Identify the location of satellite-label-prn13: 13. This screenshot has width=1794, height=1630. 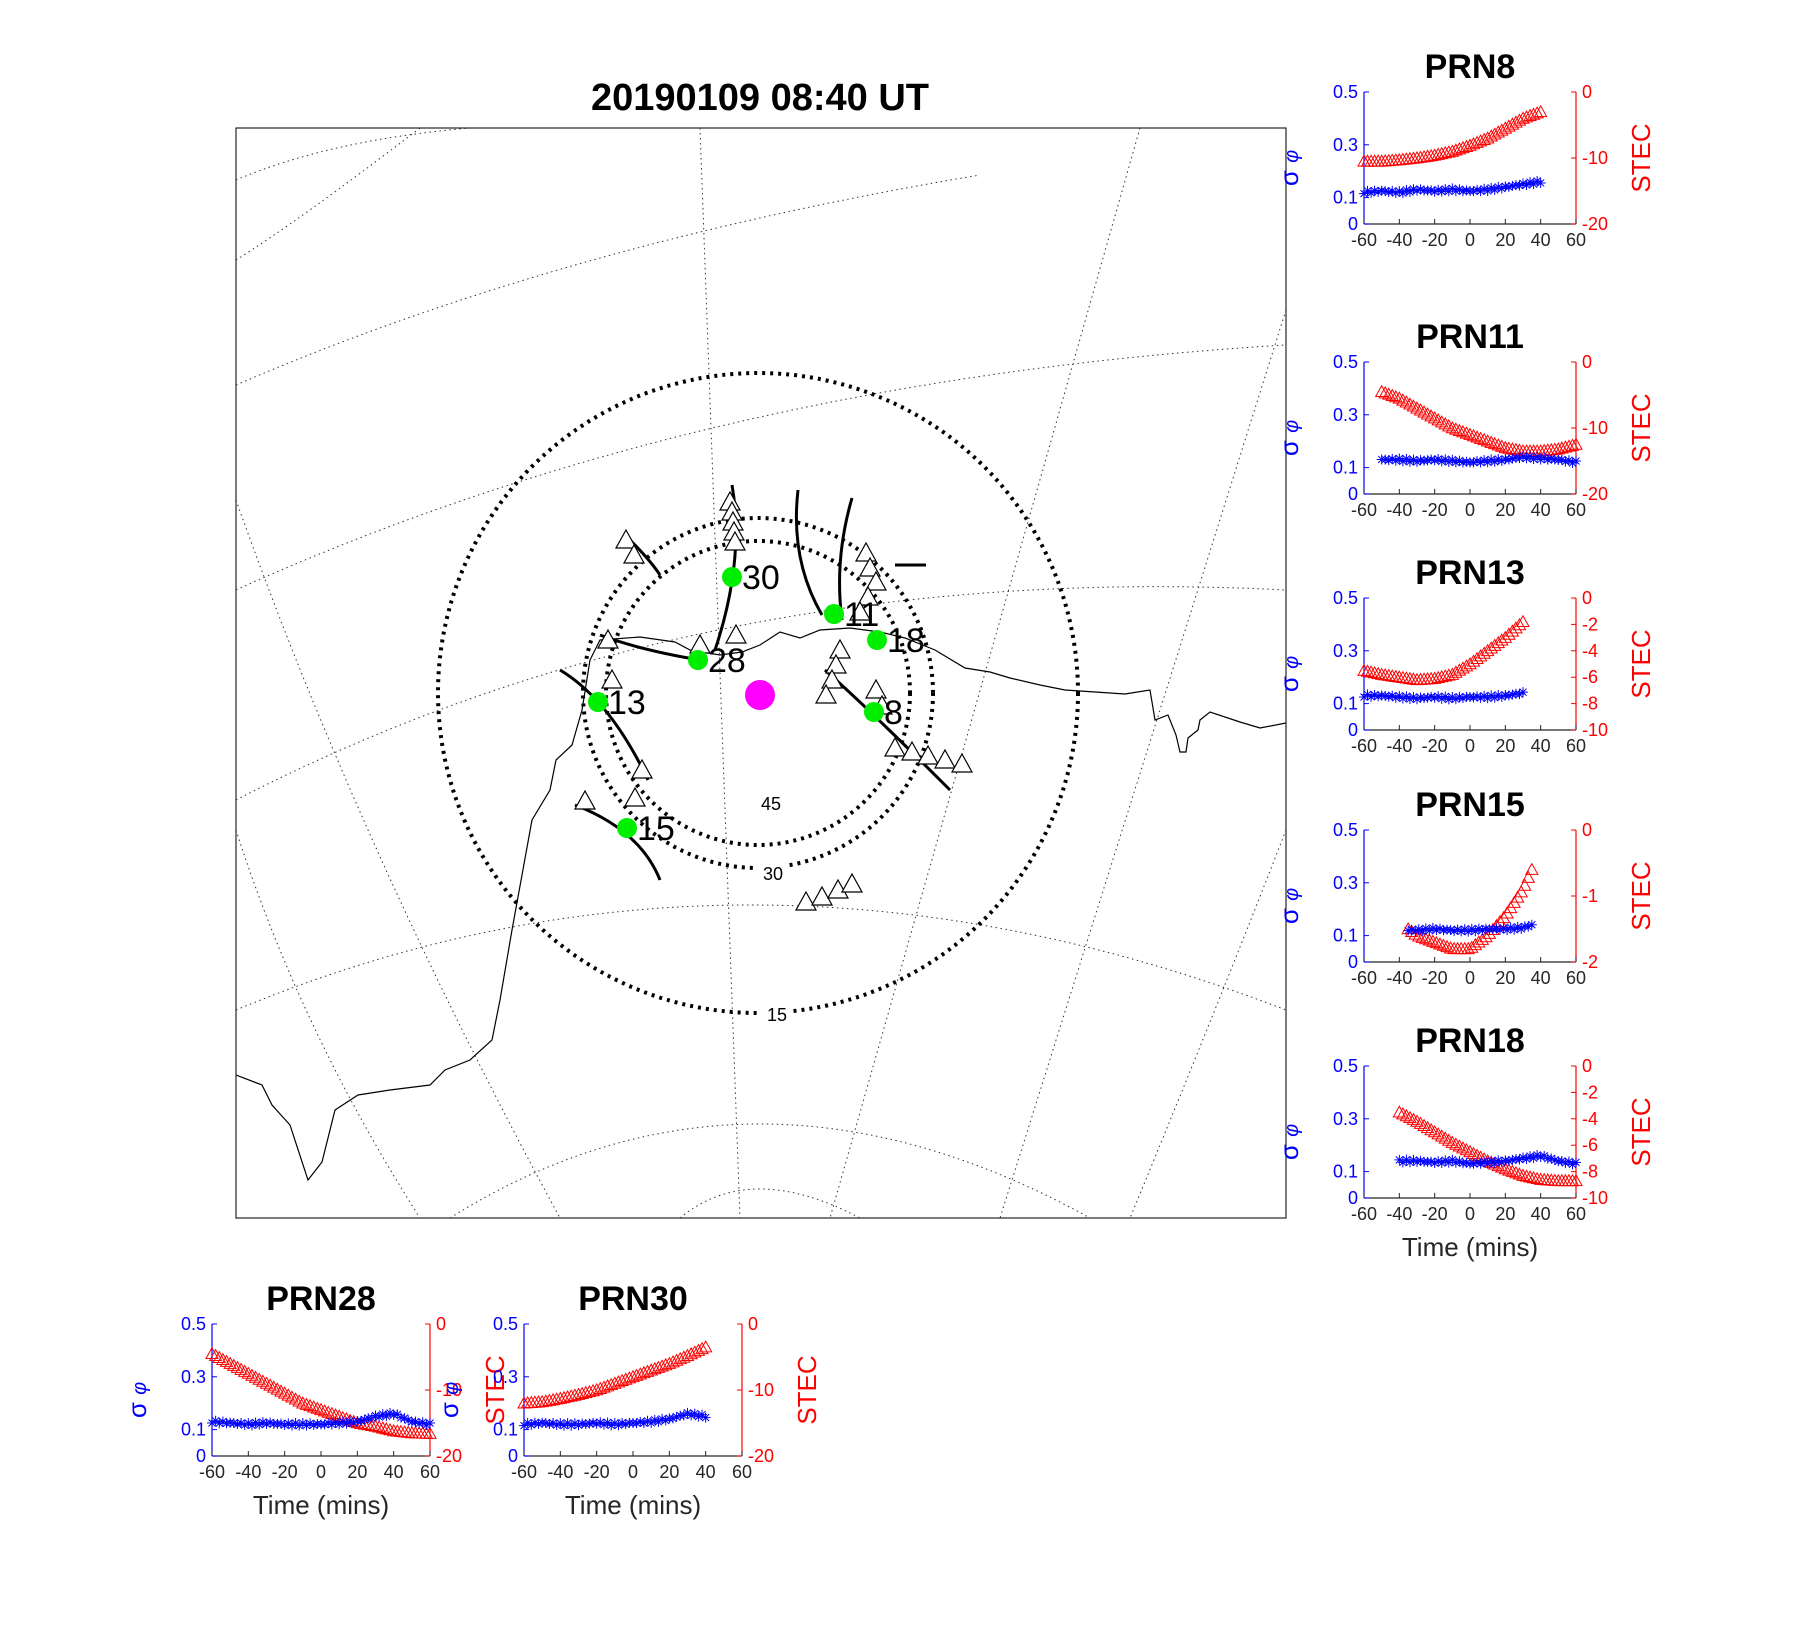
(627, 703).